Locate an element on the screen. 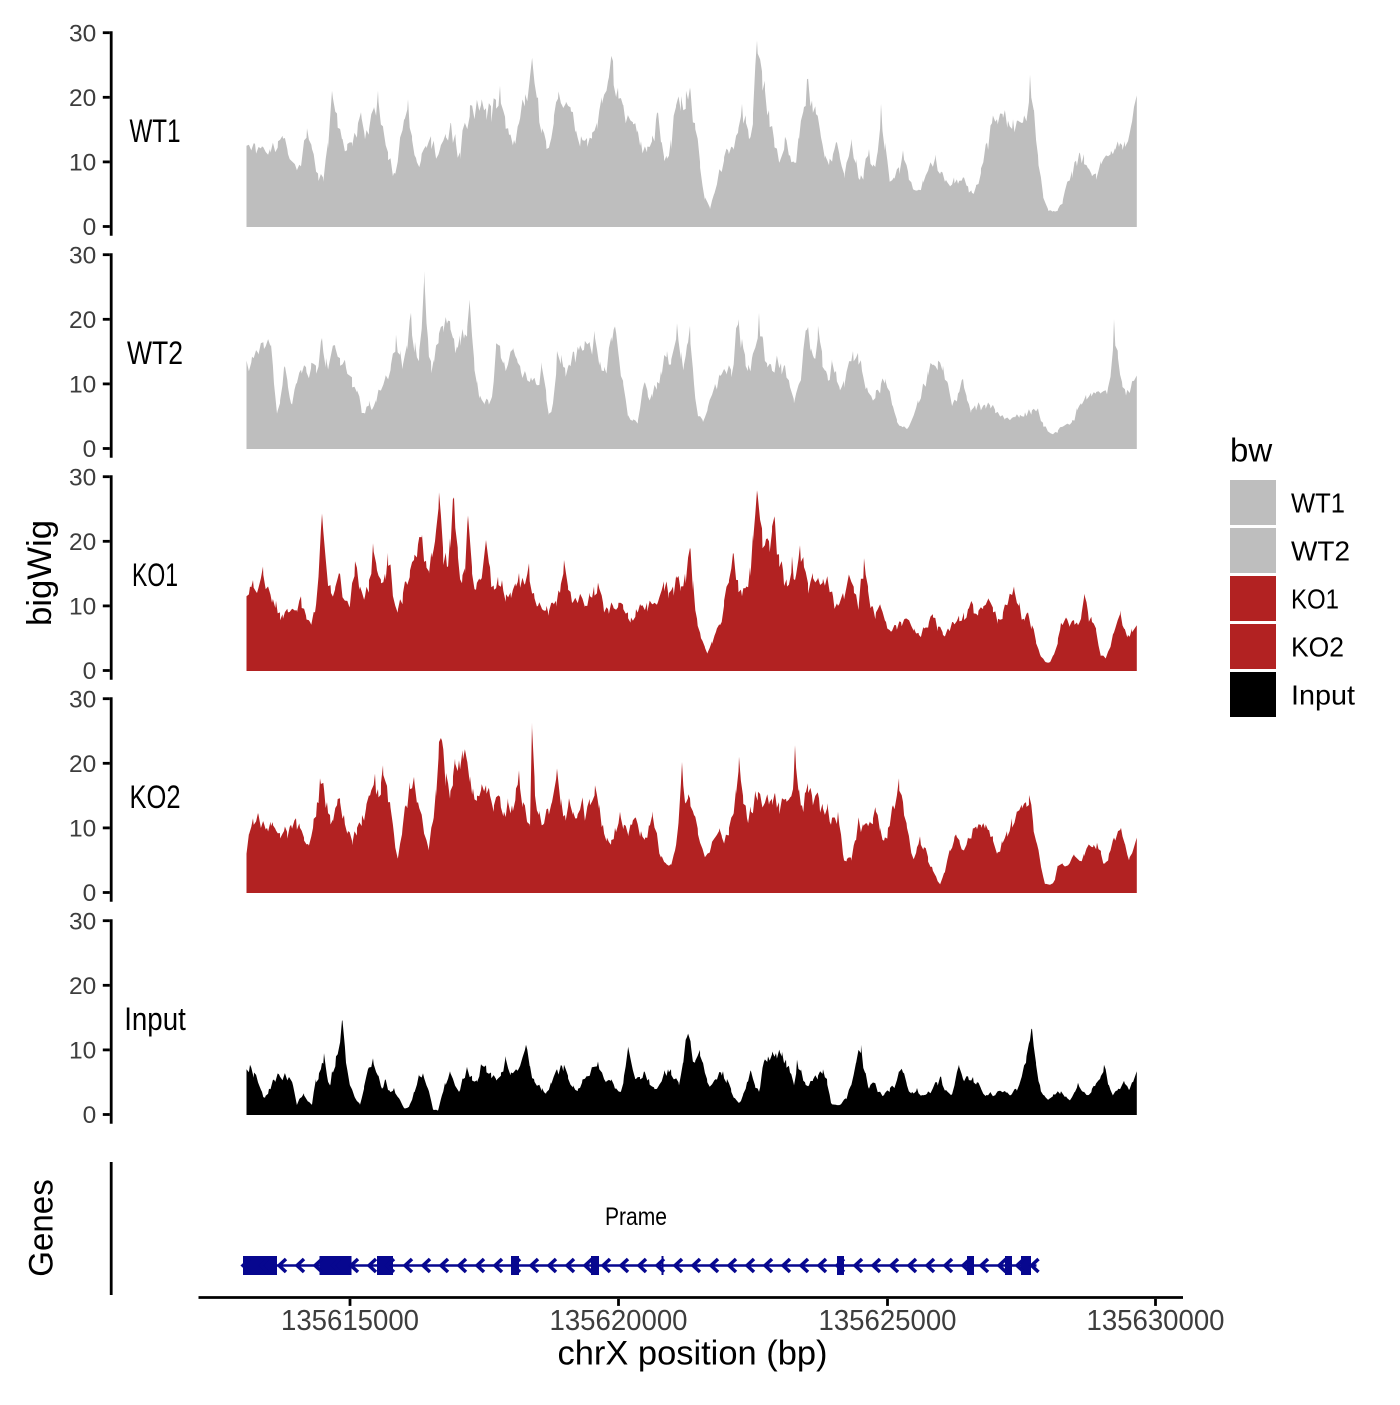  svg-text: Prame is located at coordinates (636, 1217).